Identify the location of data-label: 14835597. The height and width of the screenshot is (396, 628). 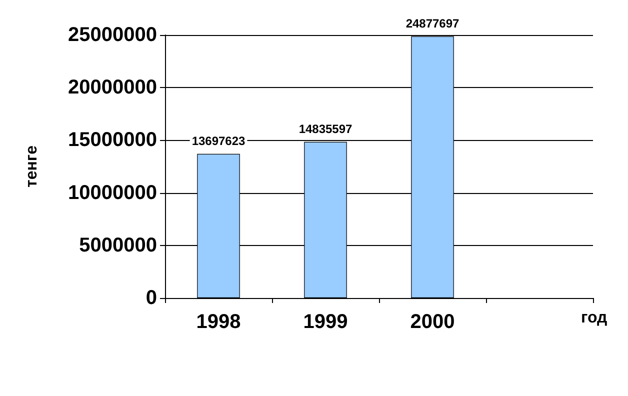
(325, 129).